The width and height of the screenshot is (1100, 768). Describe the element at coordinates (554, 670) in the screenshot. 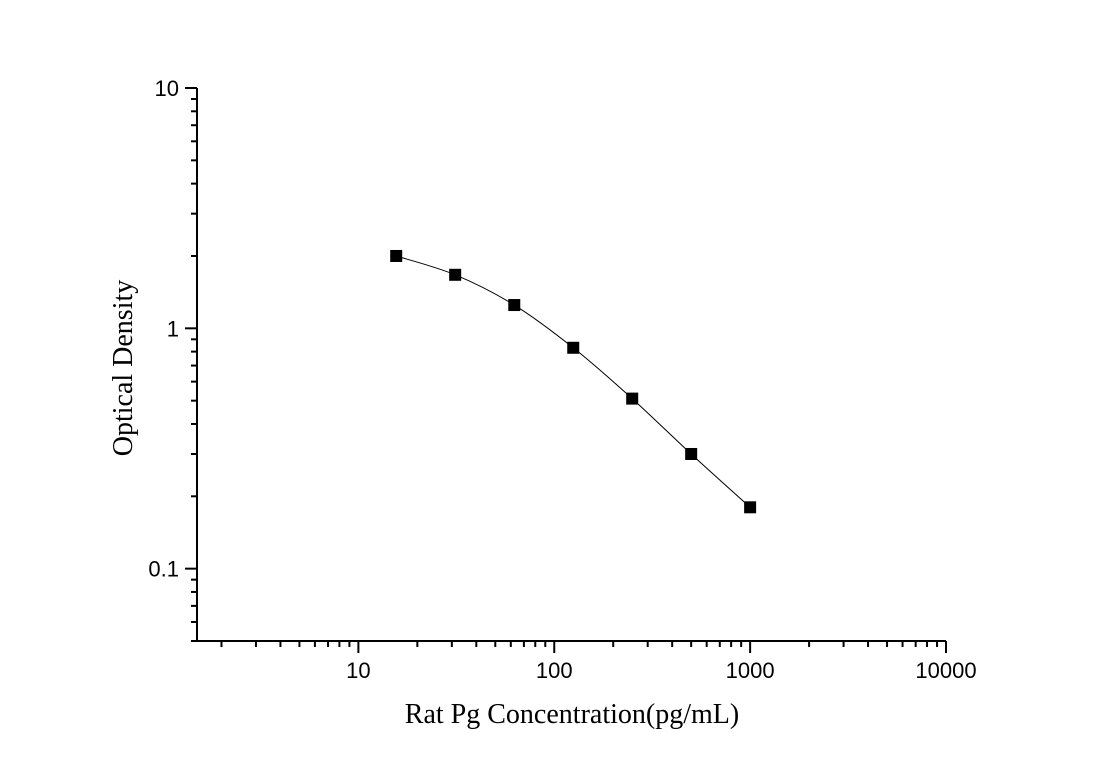

I see `x-tick-label: 100` at that location.